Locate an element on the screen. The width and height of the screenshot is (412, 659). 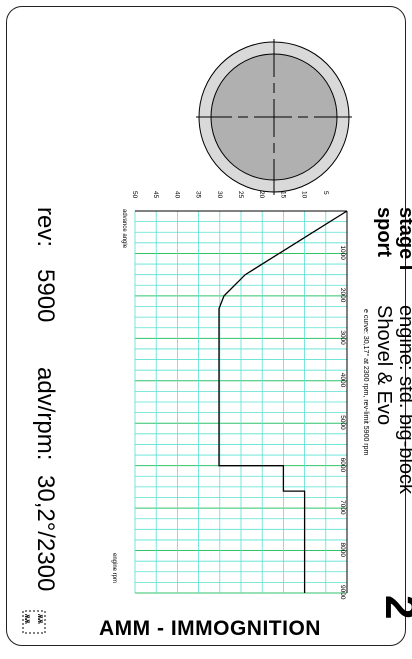
y-tick-label: 45 is located at coordinates (155, 195).